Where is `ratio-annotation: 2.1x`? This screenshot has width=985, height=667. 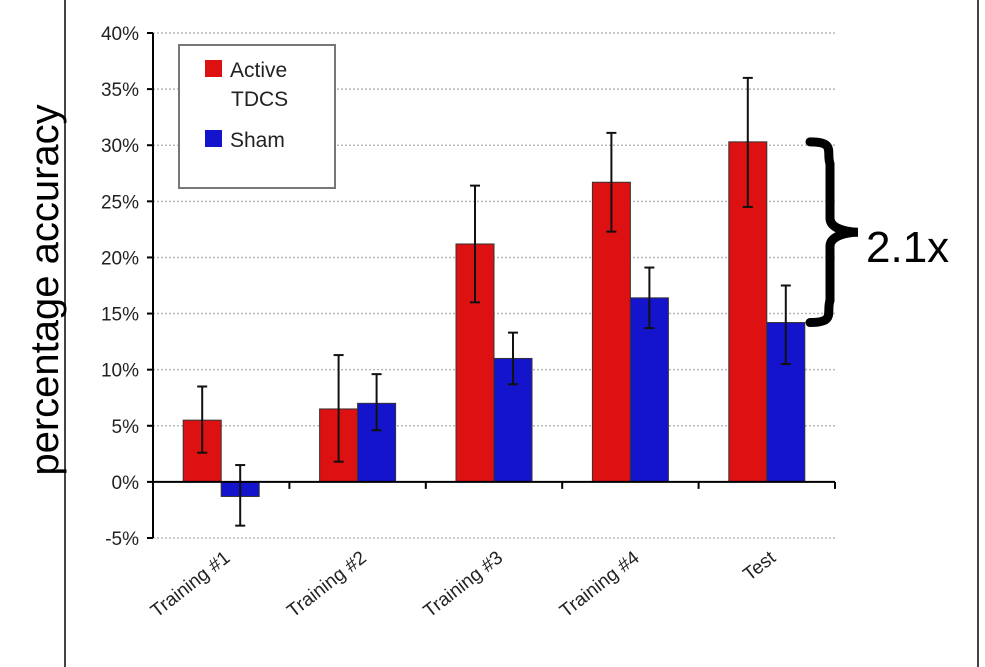 ratio-annotation: 2.1x is located at coordinates (877, 232).